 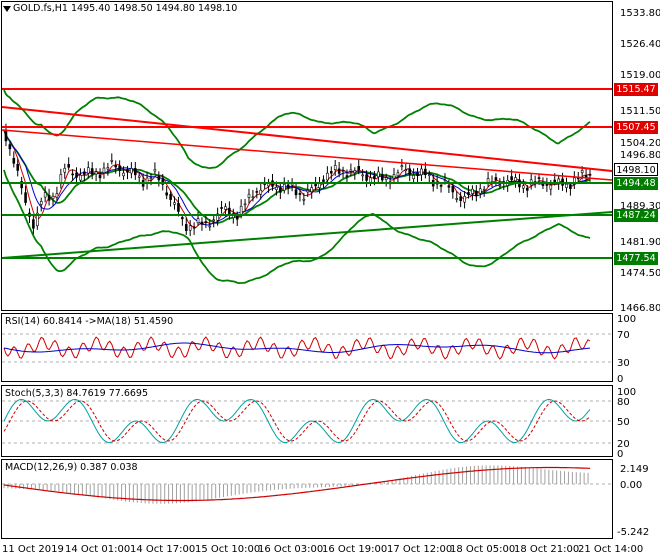 I want to click on price-tick: 1526.40, so click(x=640, y=44).